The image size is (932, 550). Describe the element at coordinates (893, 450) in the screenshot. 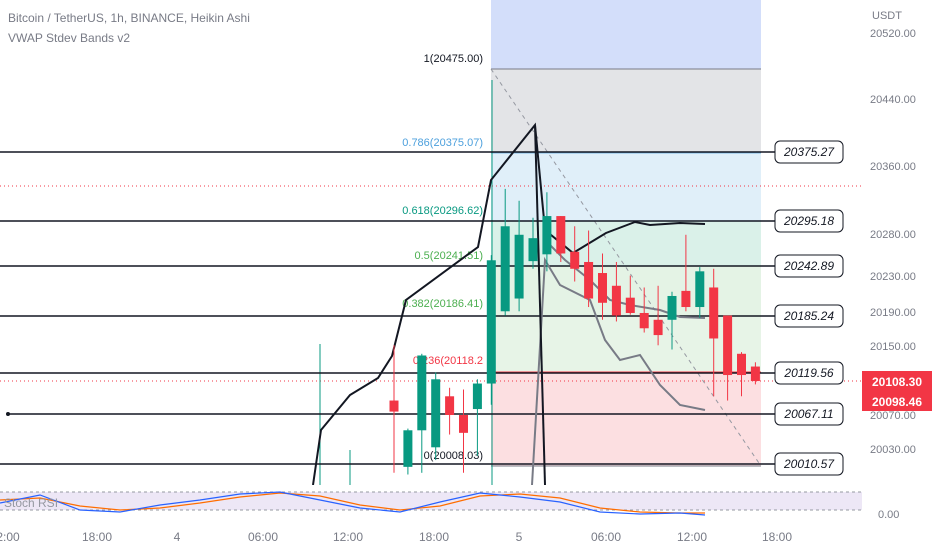

I see `price-tick: 20030.00` at that location.